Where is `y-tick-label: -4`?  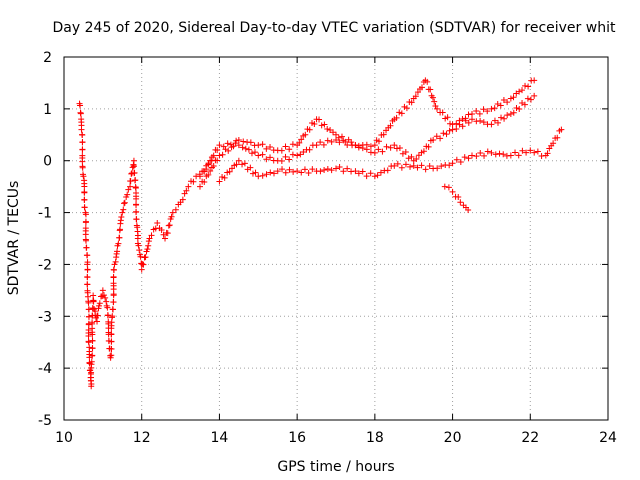
y-tick-label: -4 is located at coordinates (45, 369).